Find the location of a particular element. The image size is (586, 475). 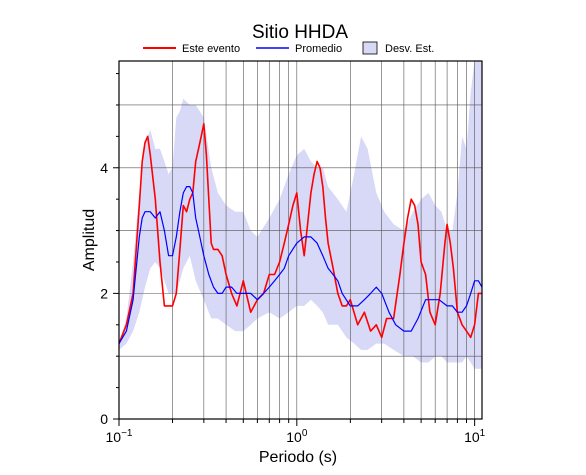

x-axis-label: Periodo (s) is located at coordinates (298, 457).